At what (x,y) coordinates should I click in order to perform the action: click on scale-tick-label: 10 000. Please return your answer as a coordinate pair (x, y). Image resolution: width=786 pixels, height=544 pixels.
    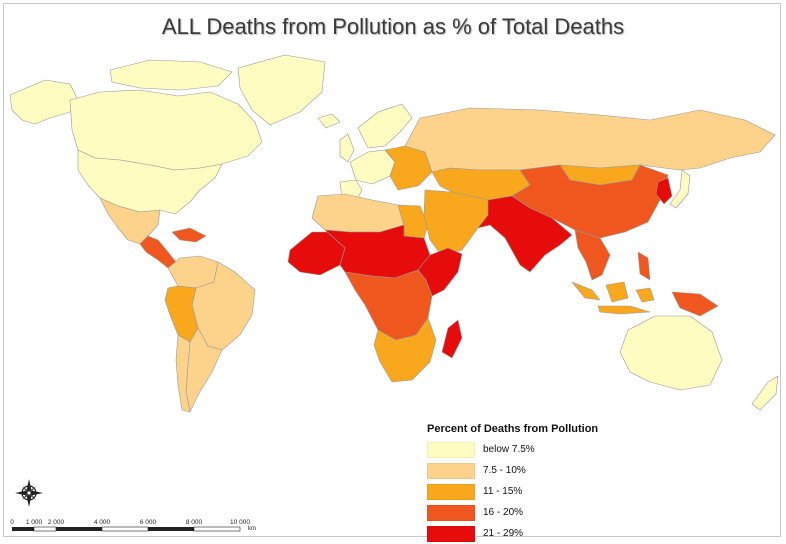
    Looking at the image, I should click on (240, 522).